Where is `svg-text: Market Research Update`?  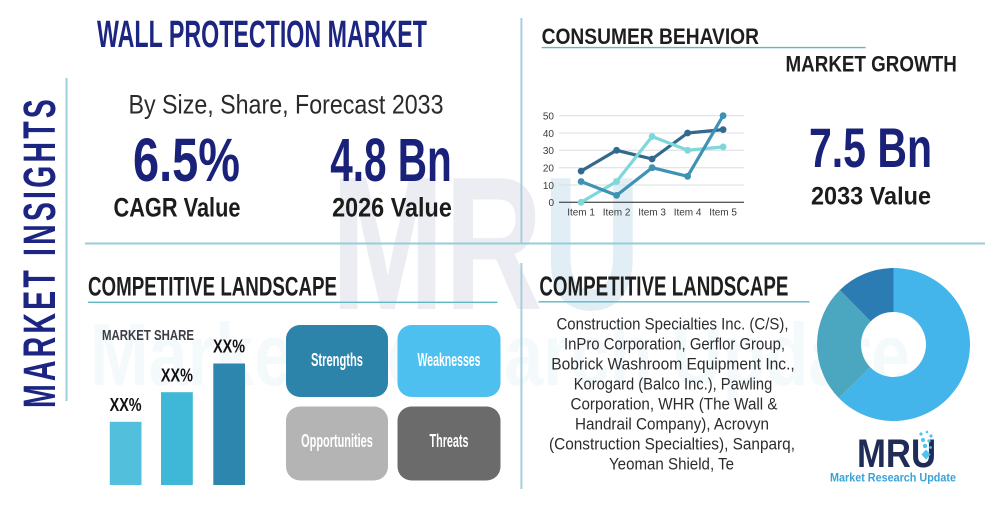
svg-text: Market Research Update is located at coordinates (893, 479).